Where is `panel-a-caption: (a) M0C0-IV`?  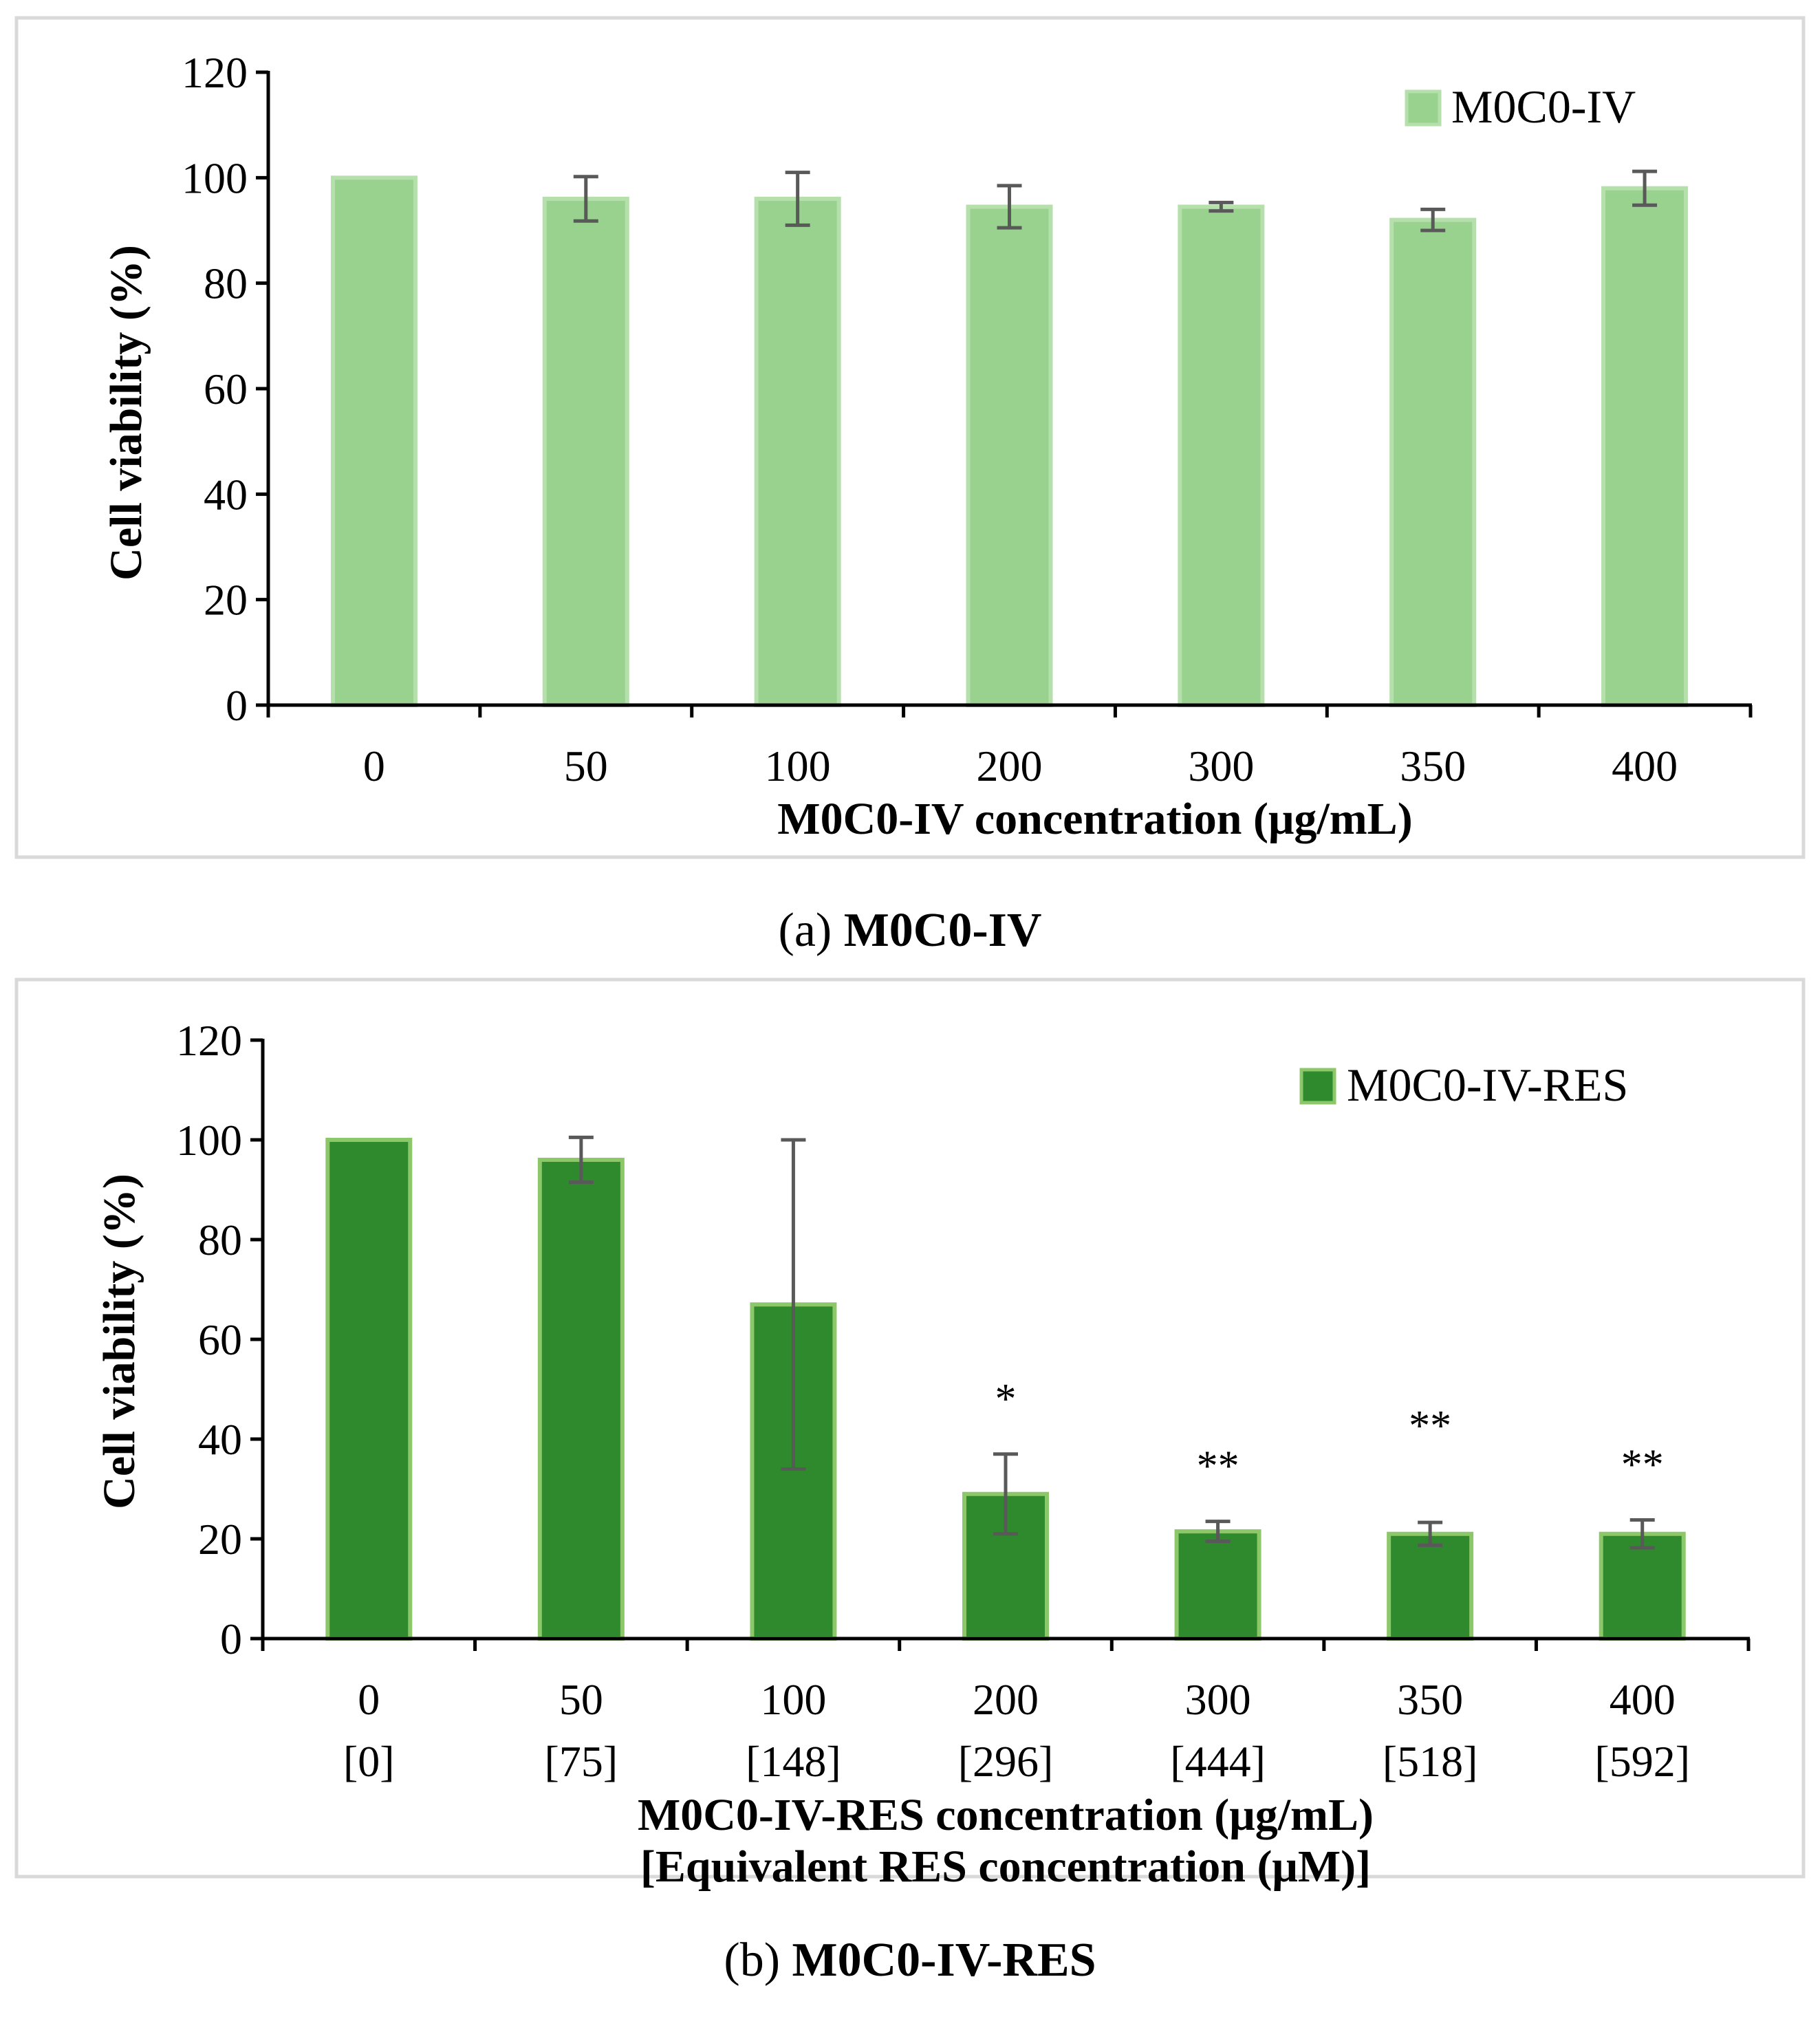 panel-a-caption: (a) M0C0-IV is located at coordinates (910, 930).